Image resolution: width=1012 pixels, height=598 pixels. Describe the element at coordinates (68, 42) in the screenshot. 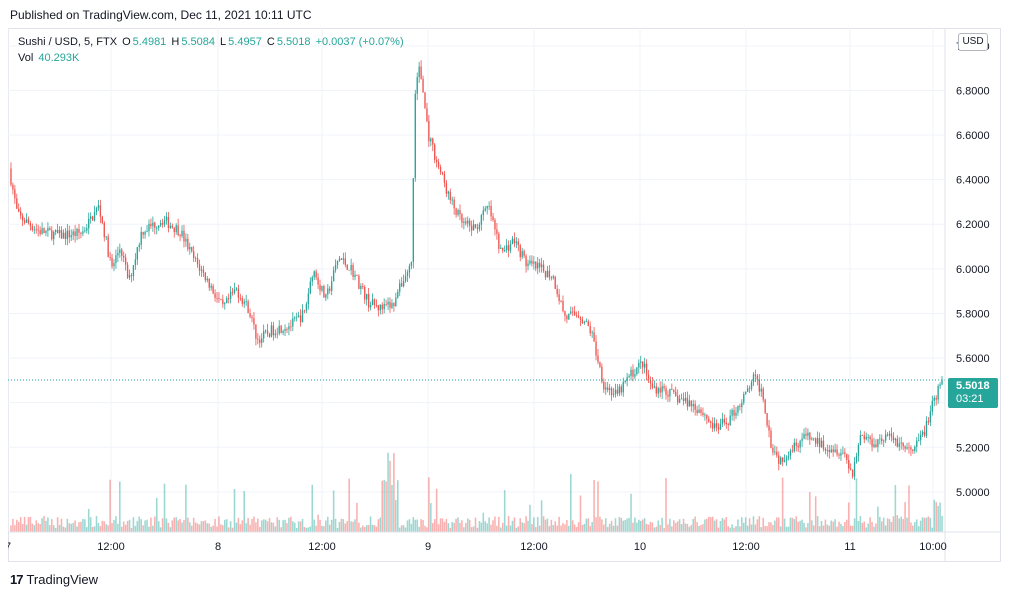

I see `legend-symbol: Sushi / USD, 5, FTX` at that location.